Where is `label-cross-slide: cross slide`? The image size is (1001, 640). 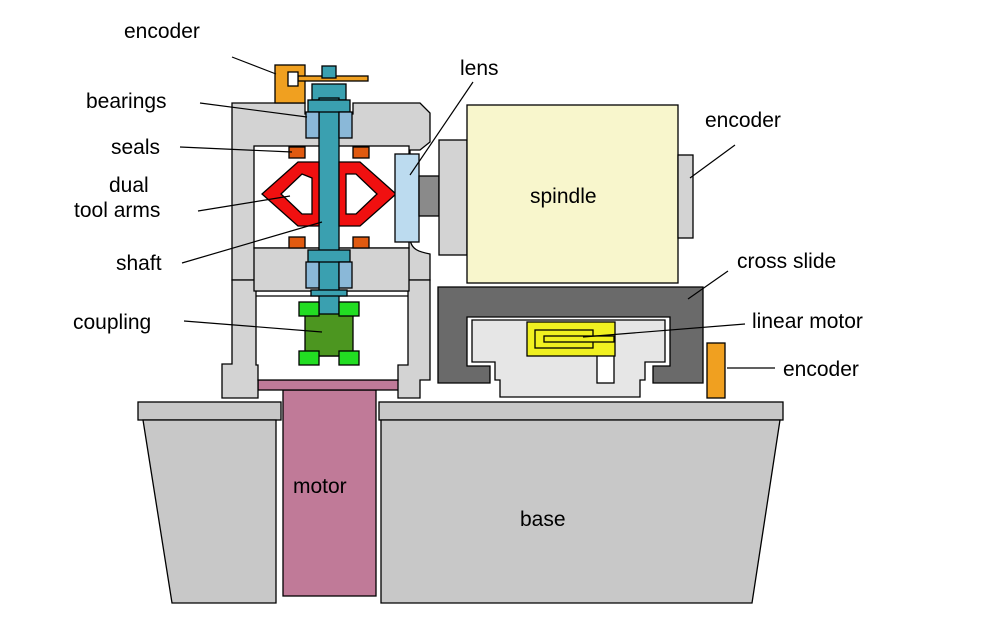 label-cross-slide: cross slide is located at coordinates (786, 261).